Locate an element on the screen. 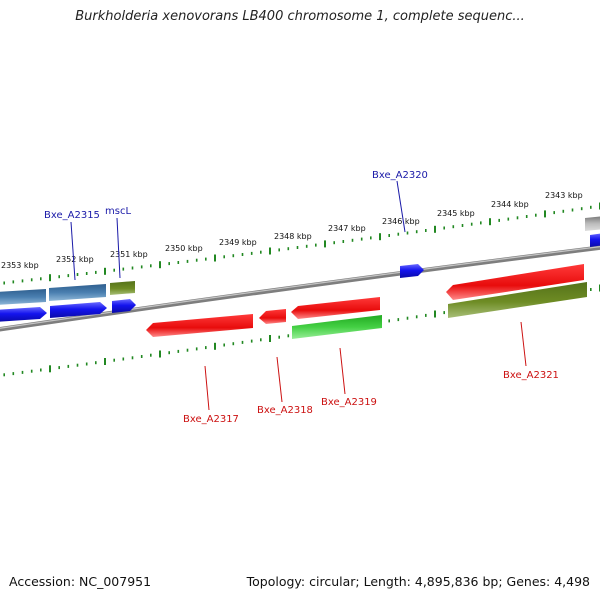 This screenshot has width=600, height=600. scale-label: 2350 kbp is located at coordinates (184, 248).